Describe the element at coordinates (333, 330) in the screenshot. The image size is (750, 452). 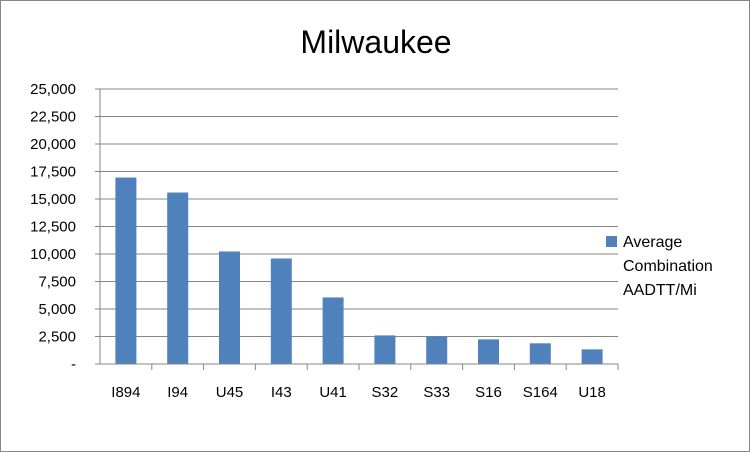
I see `bar-U41` at that location.